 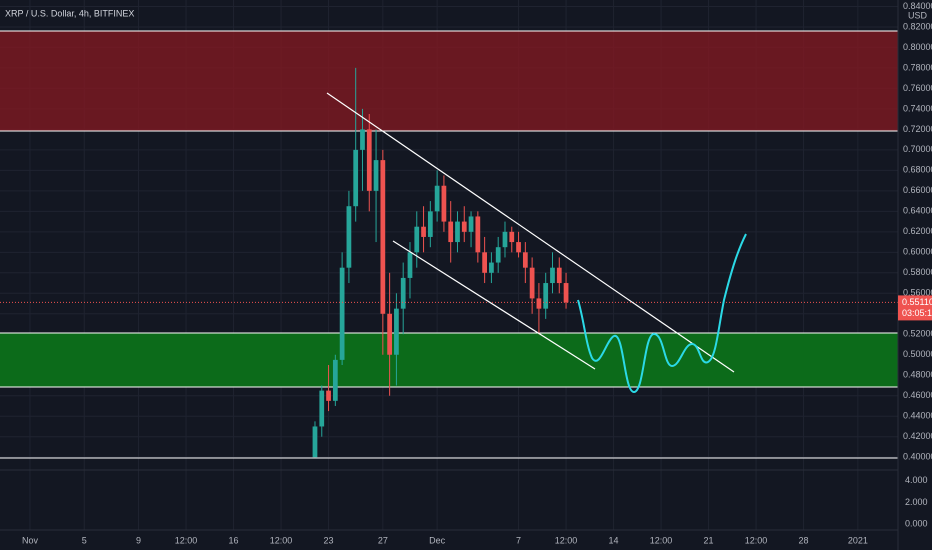 What do you see at coordinates (917, 302) in the screenshot?
I see `last-price-label: 0.55110` at bounding box center [917, 302].